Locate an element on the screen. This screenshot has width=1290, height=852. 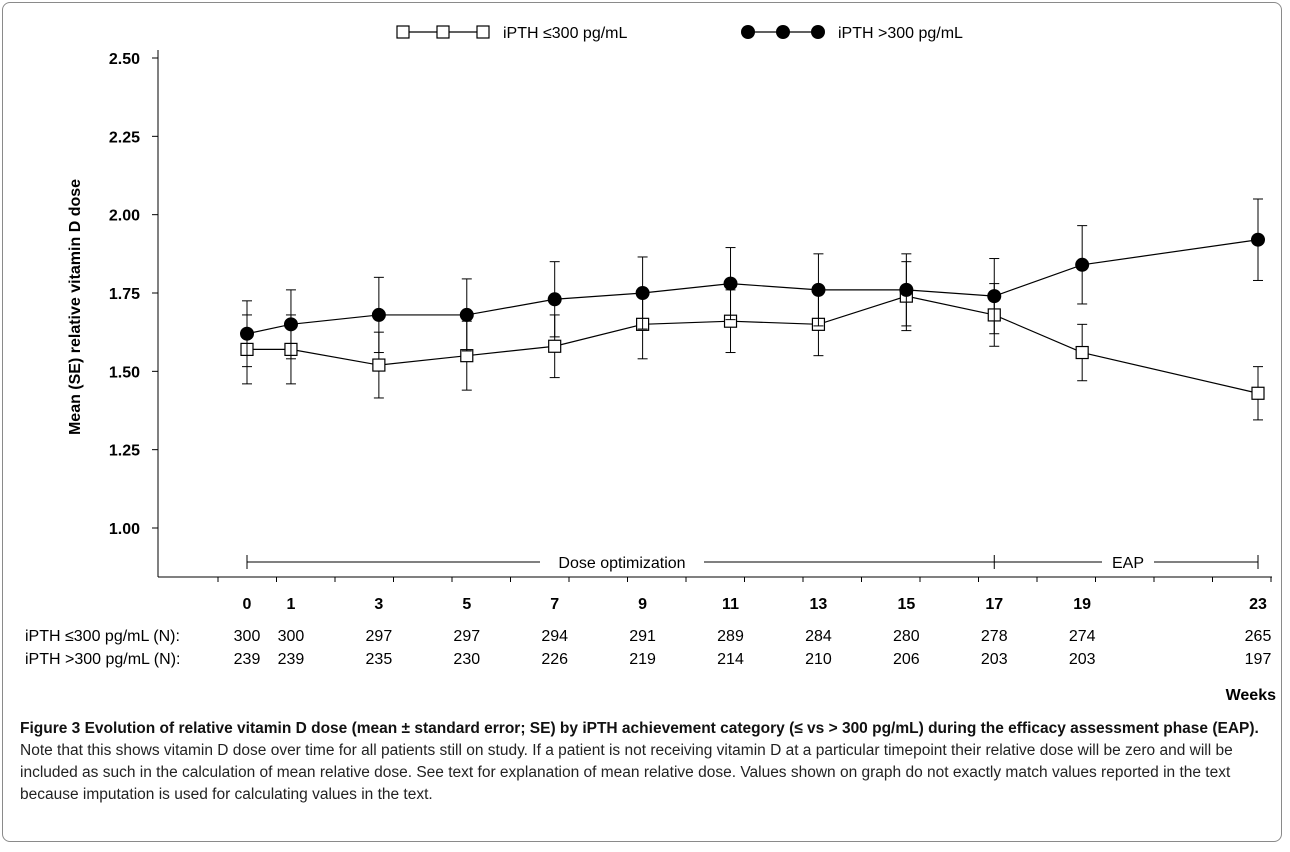
x-tick-label: 5 is located at coordinates (466, 604).